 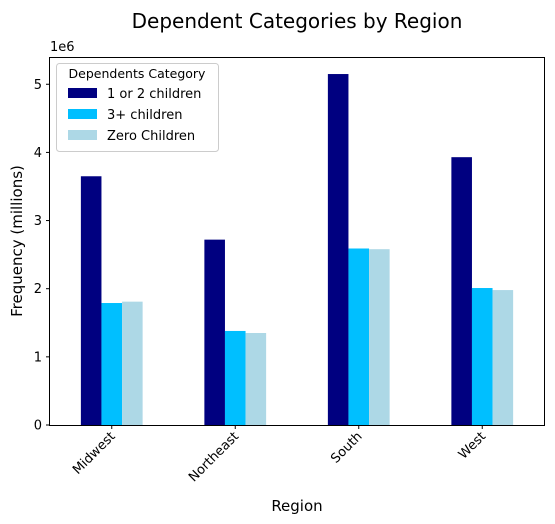 What do you see at coordinates (472, 445) in the screenshot?
I see `x-tick-label: West` at bounding box center [472, 445].